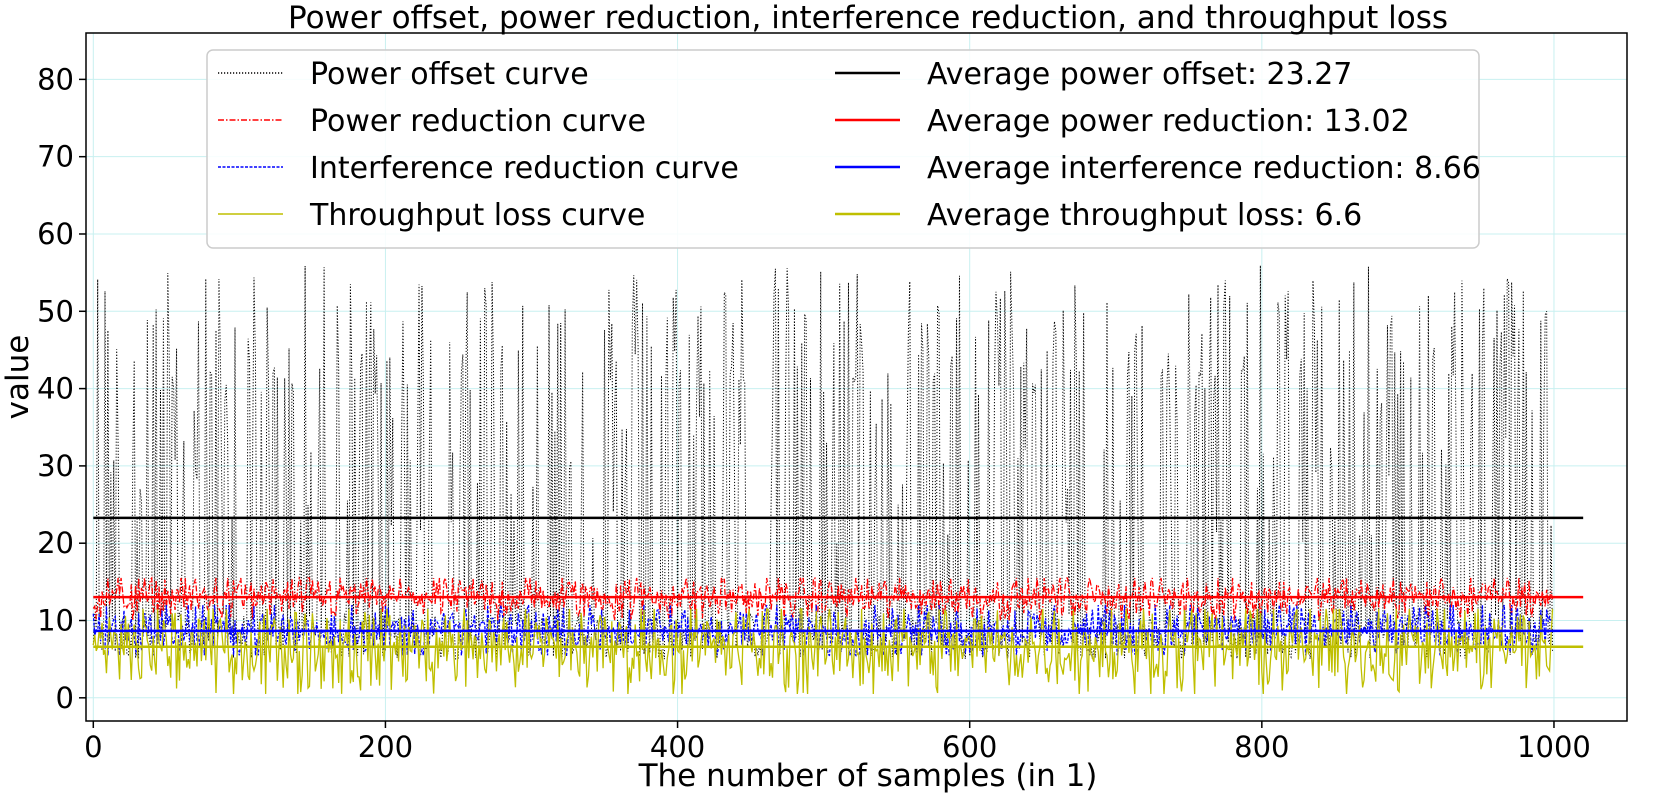 The width and height of the screenshot is (1661, 797). I want to click on y-tick-label: 60, so click(55, 234).